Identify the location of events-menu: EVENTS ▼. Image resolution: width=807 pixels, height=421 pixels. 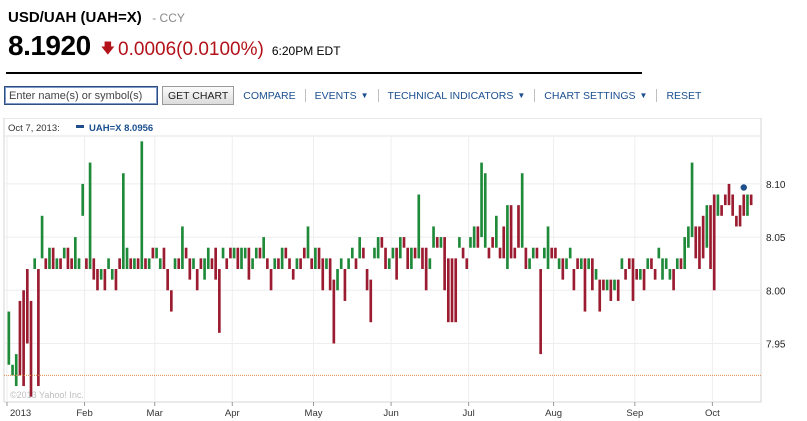
(342, 96).